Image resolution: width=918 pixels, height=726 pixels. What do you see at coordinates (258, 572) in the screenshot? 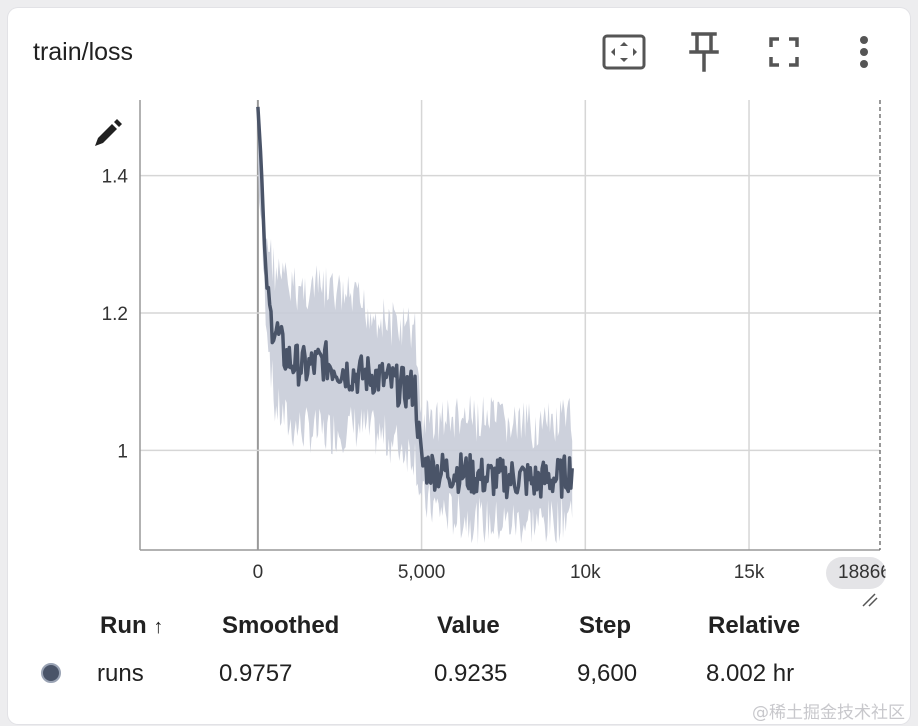
I see `x-tick-label: 0` at bounding box center [258, 572].